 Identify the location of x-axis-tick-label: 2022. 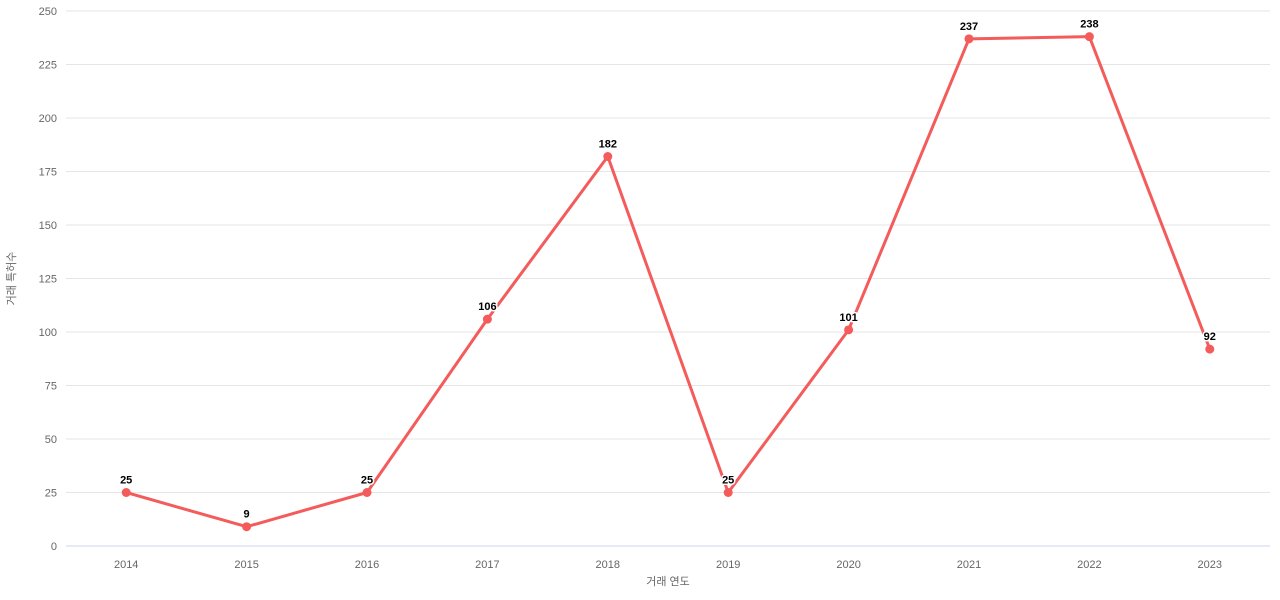
(1089, 565).